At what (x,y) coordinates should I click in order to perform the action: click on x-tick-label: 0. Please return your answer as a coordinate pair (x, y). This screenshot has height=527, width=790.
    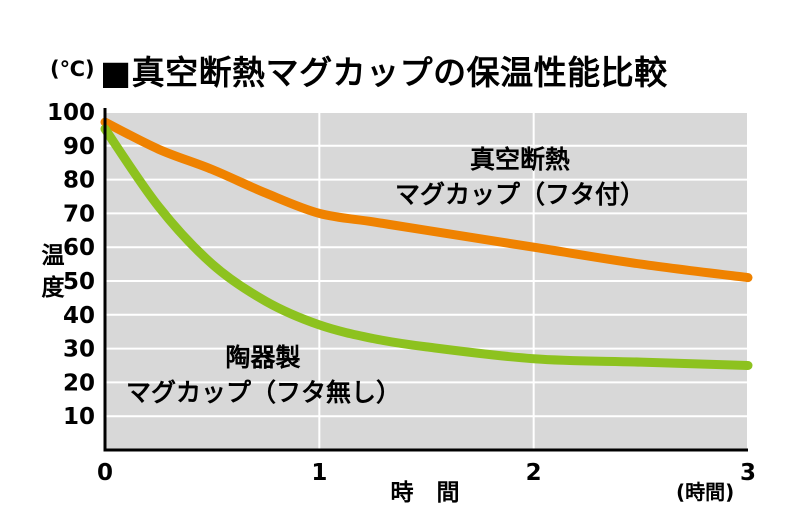
    Looking at the image, I should click on (105, 473).